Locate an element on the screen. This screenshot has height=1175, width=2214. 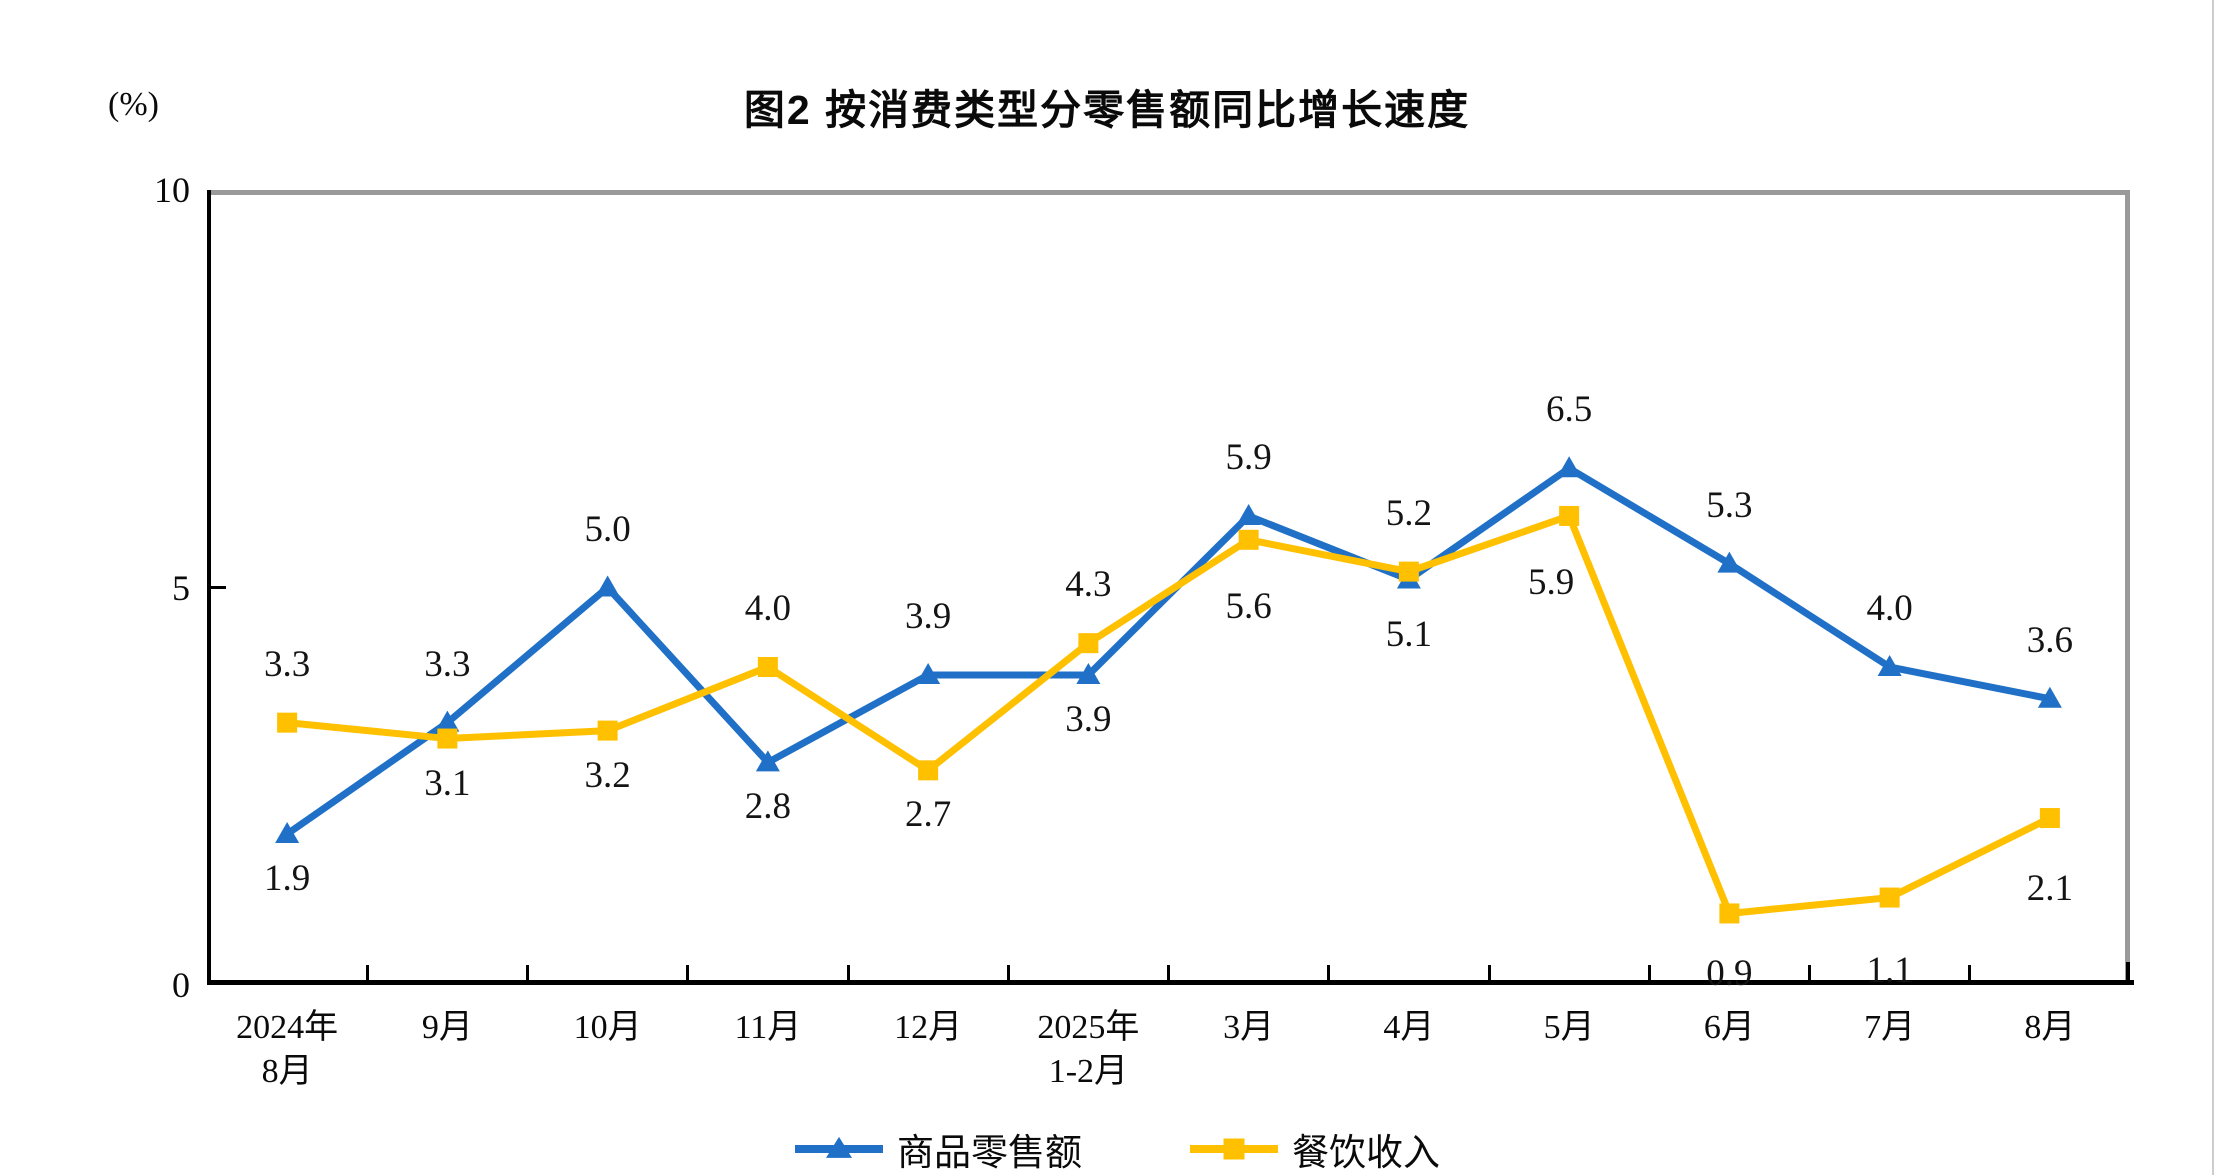
plot-border-top is located at coordinates (1169, 192).